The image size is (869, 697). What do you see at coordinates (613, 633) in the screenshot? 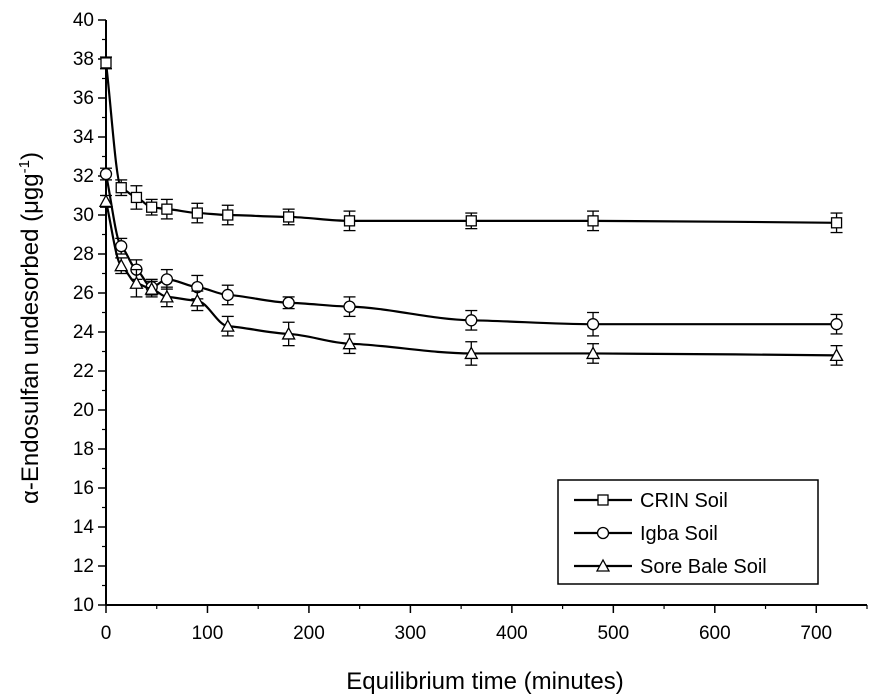
I see `x-tick-label: 500` at bounding box center [613, 633].